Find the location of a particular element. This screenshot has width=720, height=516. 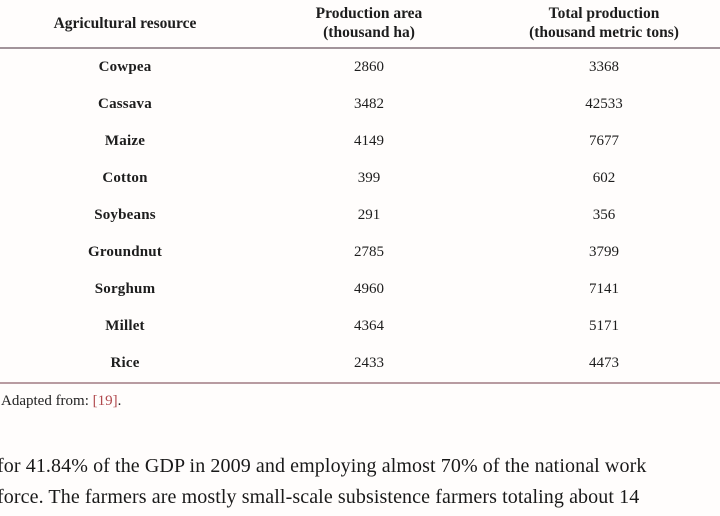

col-header-area: Production area (thousand ha) is located at coordinates (369, 24).